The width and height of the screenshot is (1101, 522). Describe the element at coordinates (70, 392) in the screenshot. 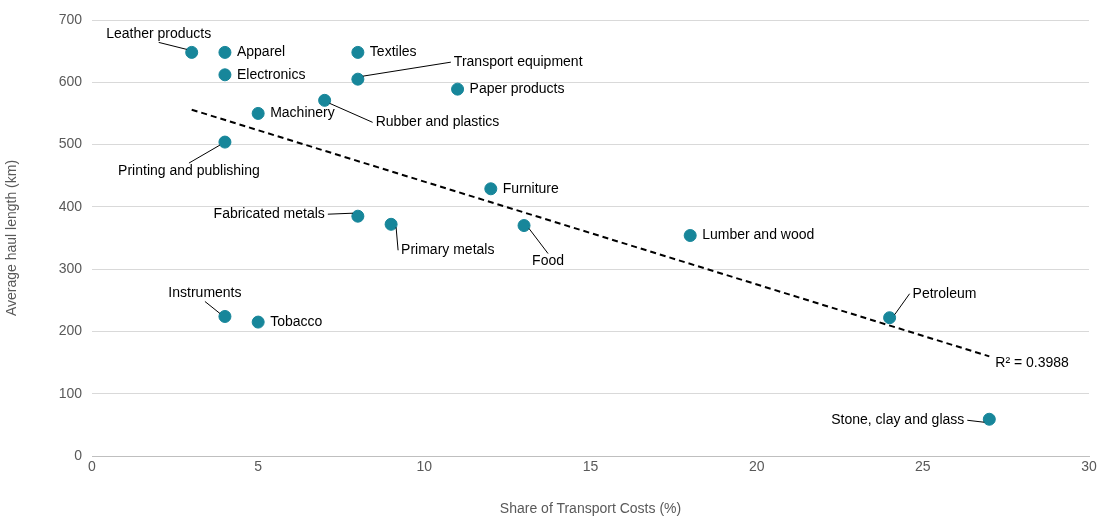

I see `y-tick-label: 100` at that location.